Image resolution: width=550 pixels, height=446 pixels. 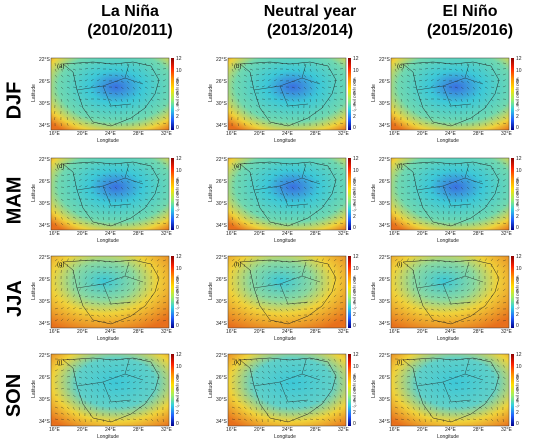 I want to click on panel-label: (g), so click(x=61, y=265).